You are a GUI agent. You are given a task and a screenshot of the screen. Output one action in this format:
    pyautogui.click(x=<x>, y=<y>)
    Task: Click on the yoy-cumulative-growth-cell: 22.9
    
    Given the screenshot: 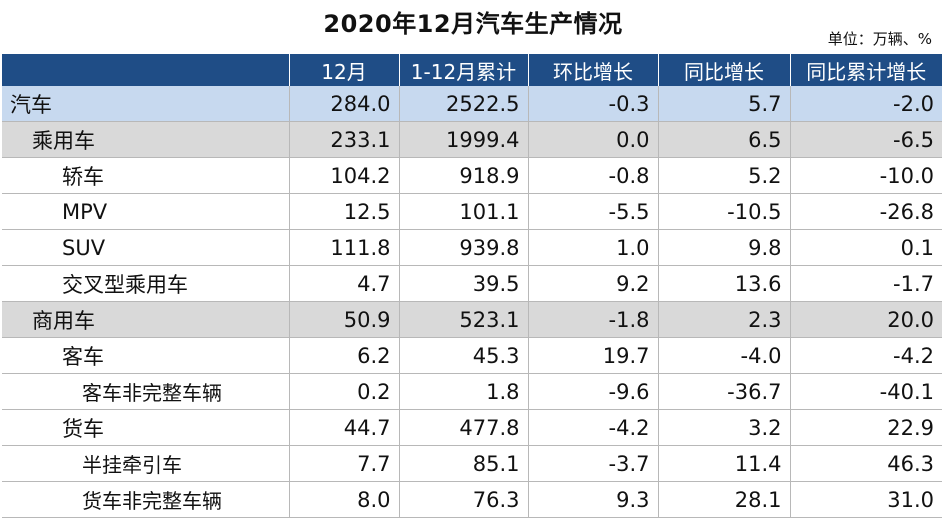 What is the action you would take?
    pyautogui.click(x=865, y=427)
    